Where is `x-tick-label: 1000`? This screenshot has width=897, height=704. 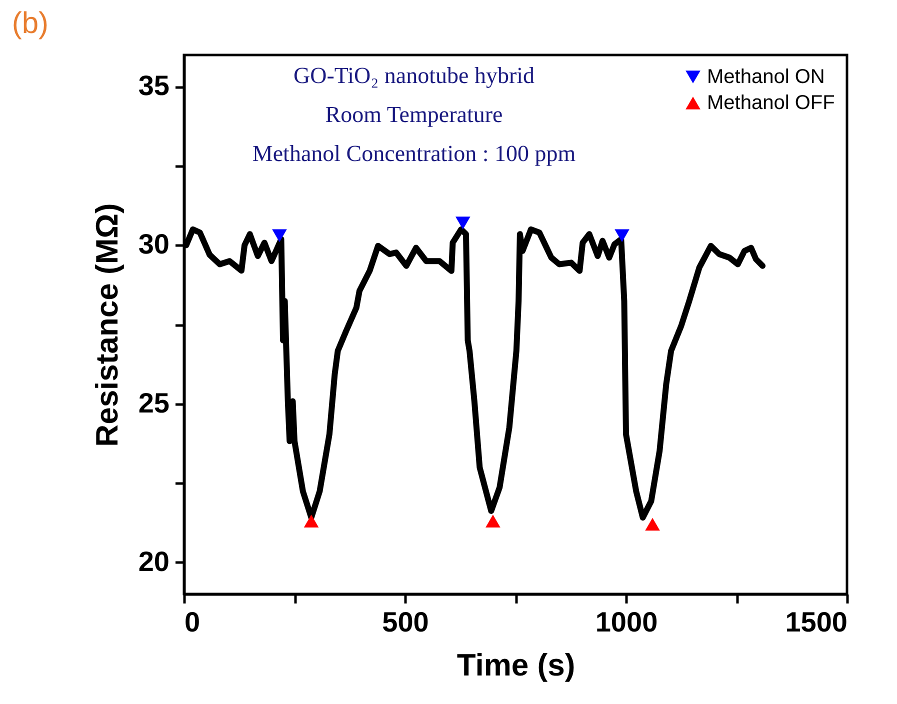 x-tick-label: 1000 is located at coordinates (626, 622).